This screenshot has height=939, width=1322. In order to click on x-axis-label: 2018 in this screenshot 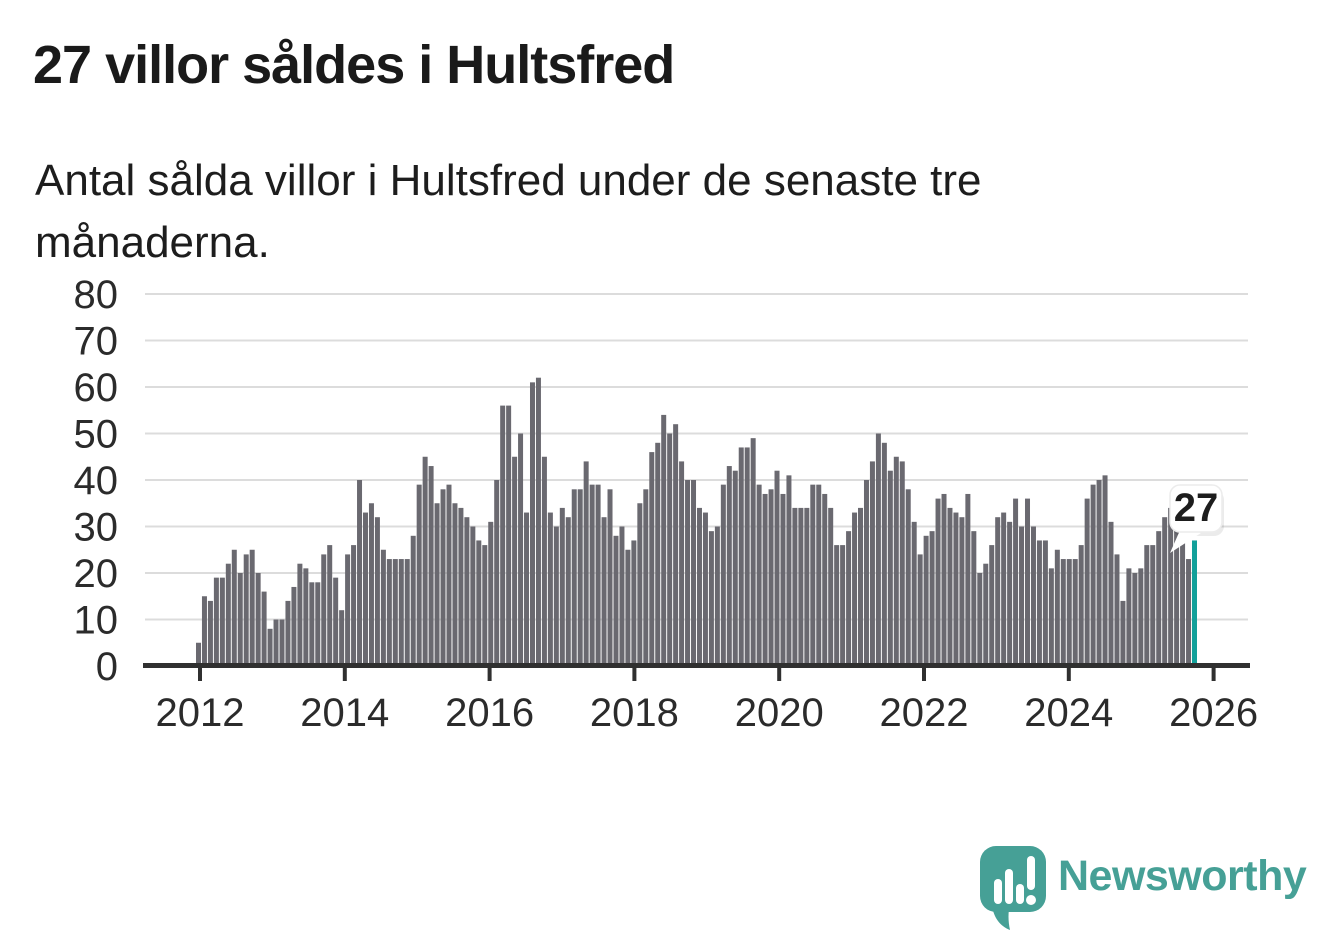, I will do `click(634, 713)`.